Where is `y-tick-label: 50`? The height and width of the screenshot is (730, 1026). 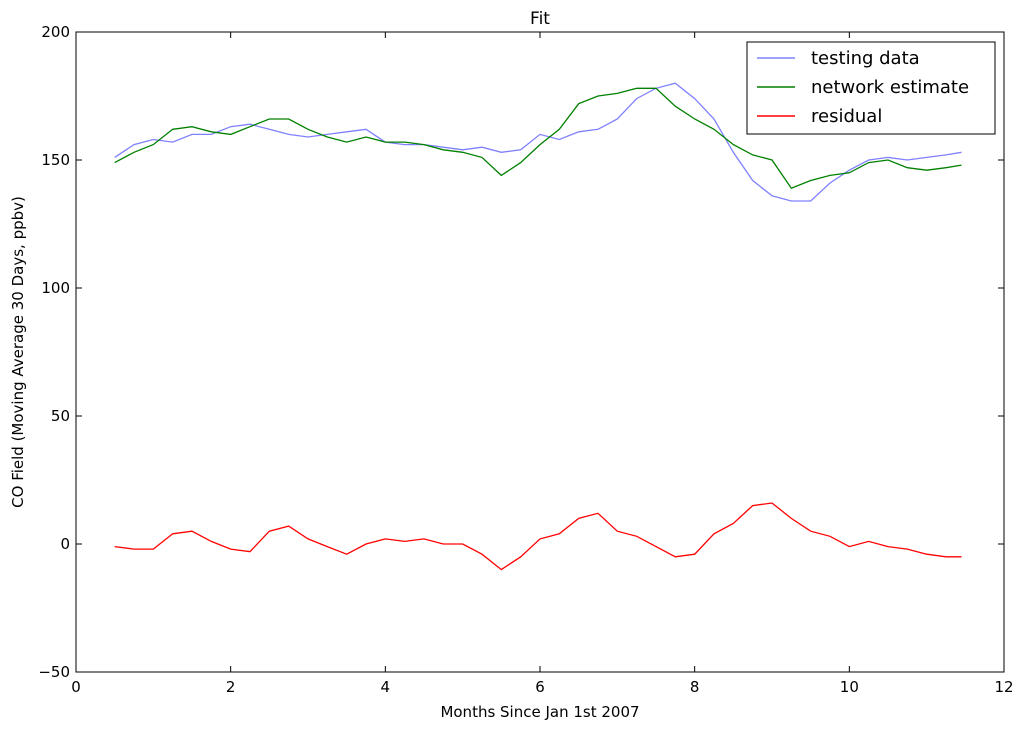
y-tick-label: 50 is located at coordinates (60, 416).